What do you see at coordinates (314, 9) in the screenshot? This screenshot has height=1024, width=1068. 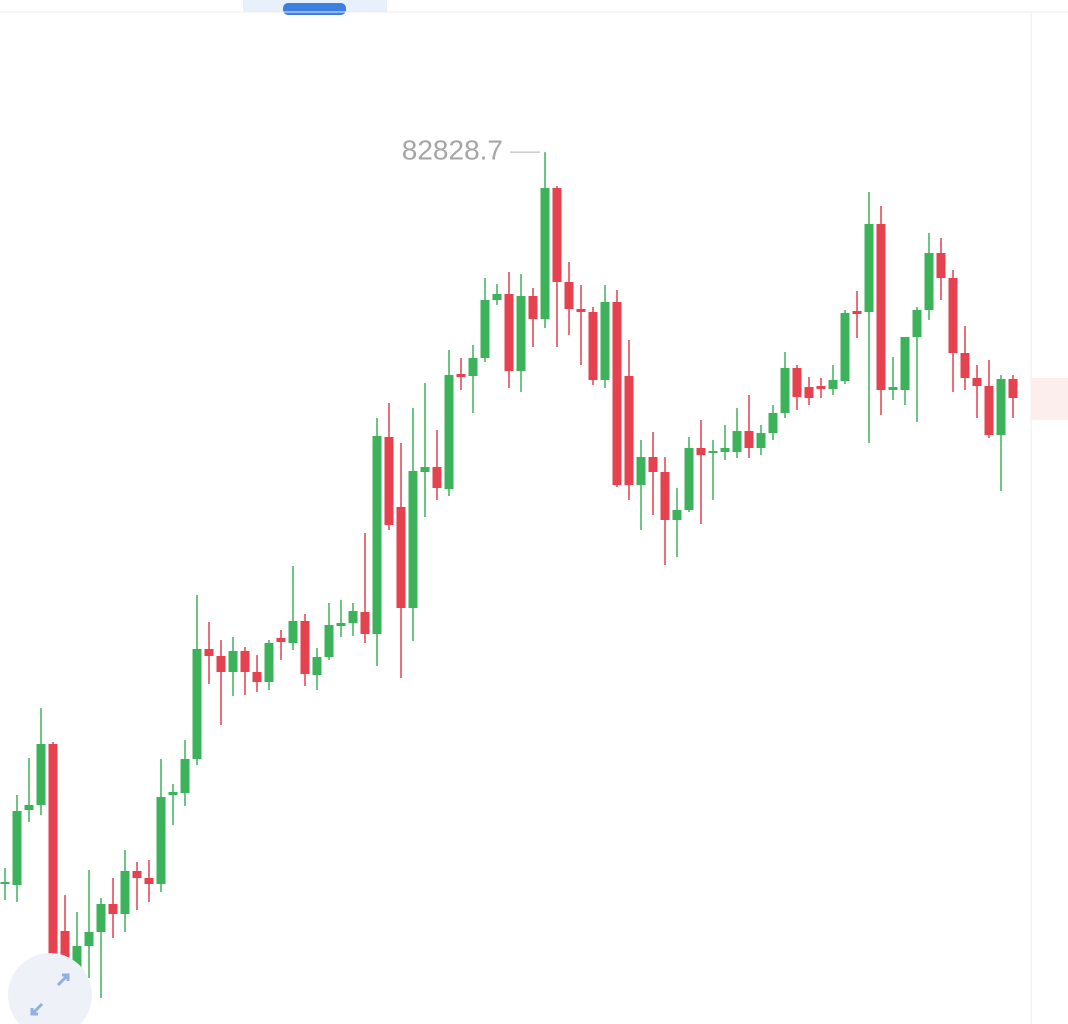 I see `tab-active` at bounding box center [314, 9].